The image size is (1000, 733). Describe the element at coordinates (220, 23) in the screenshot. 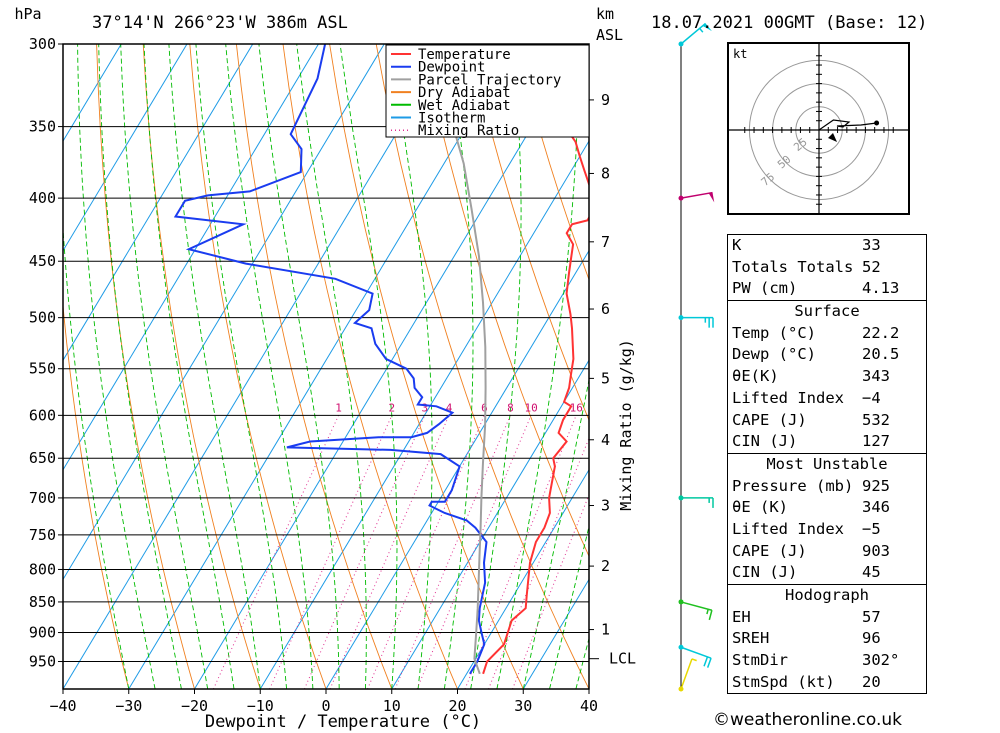

I see `location-title: 37°14'N 266°23'W 386m ASL` at that location.